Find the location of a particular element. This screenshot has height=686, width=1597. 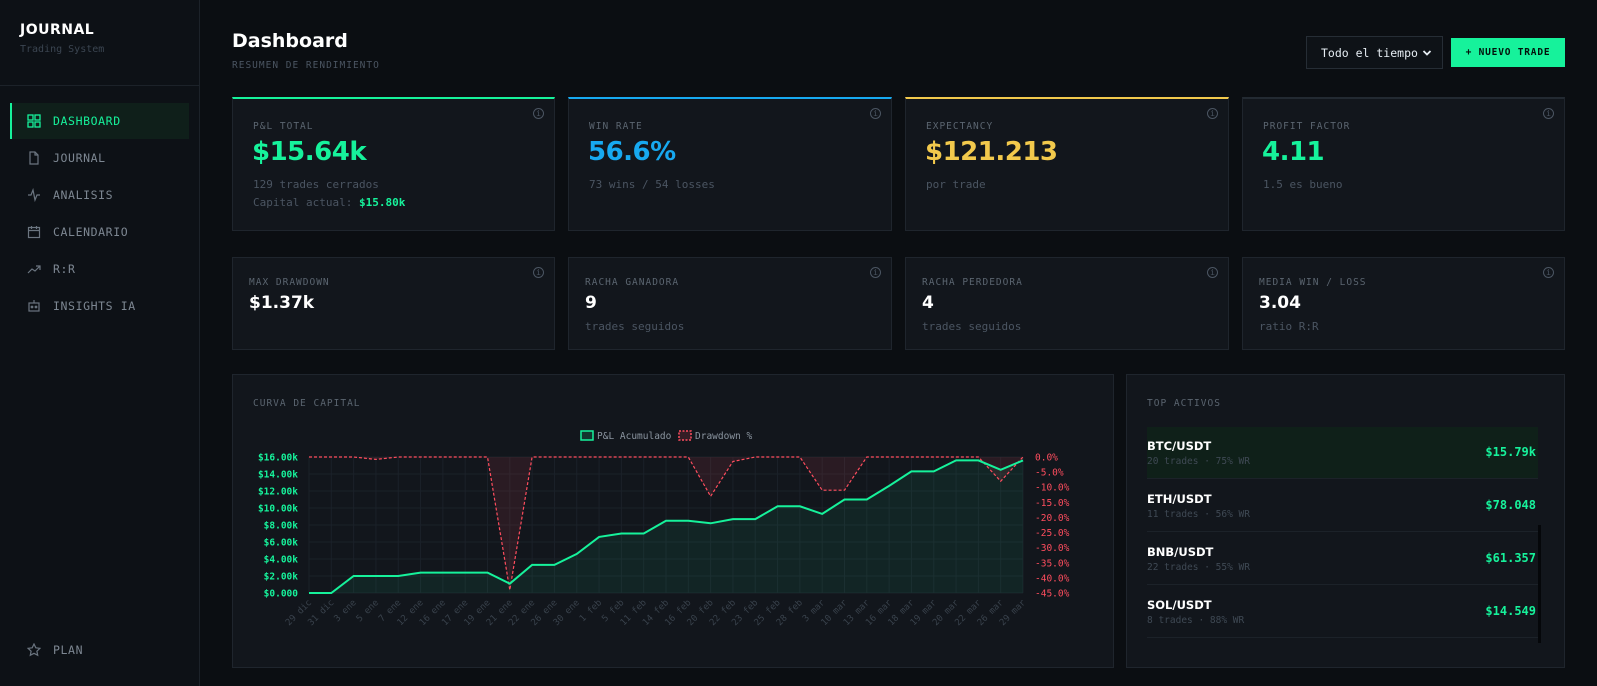

right-tick-label: -5.0% is located at coordinates (1049, 473).